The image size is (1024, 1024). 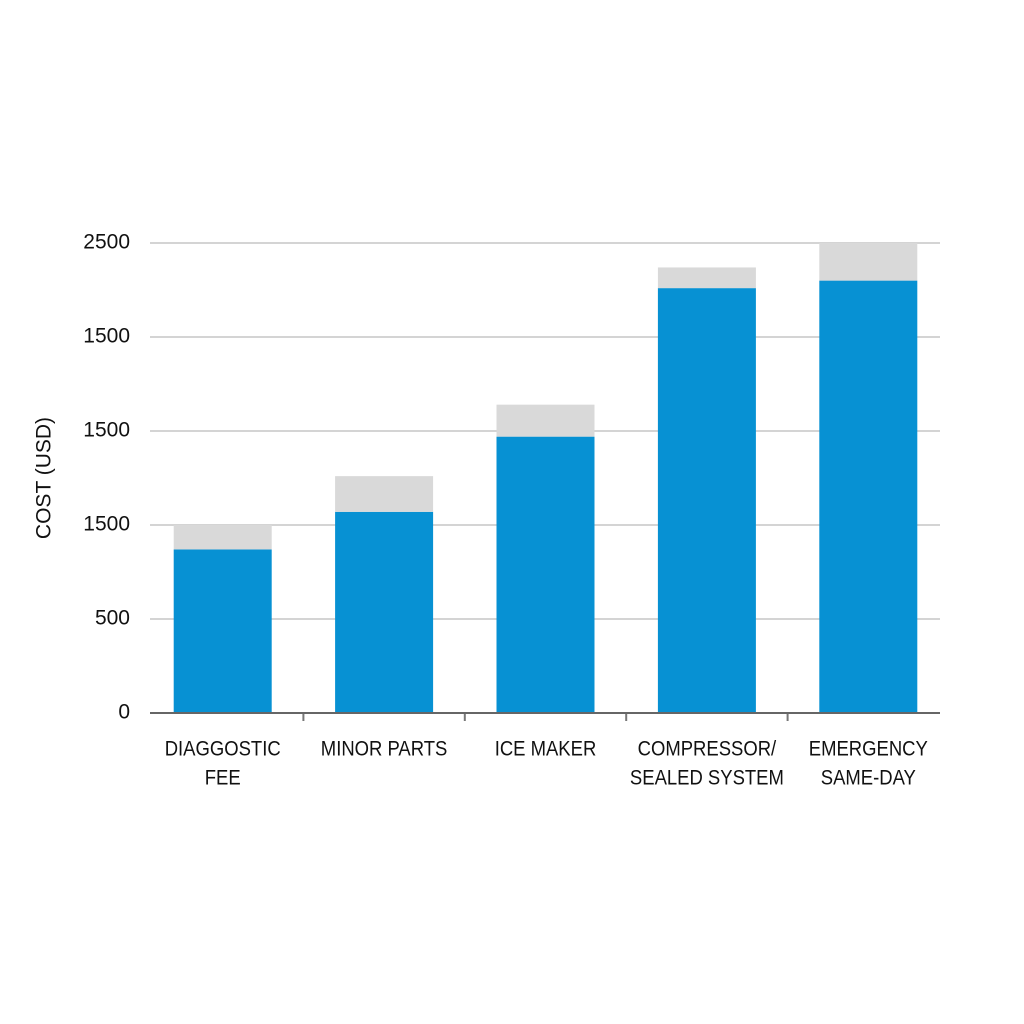 I want to click on x-tick-label: MINOR PARTS, so click(x=384, y=748).